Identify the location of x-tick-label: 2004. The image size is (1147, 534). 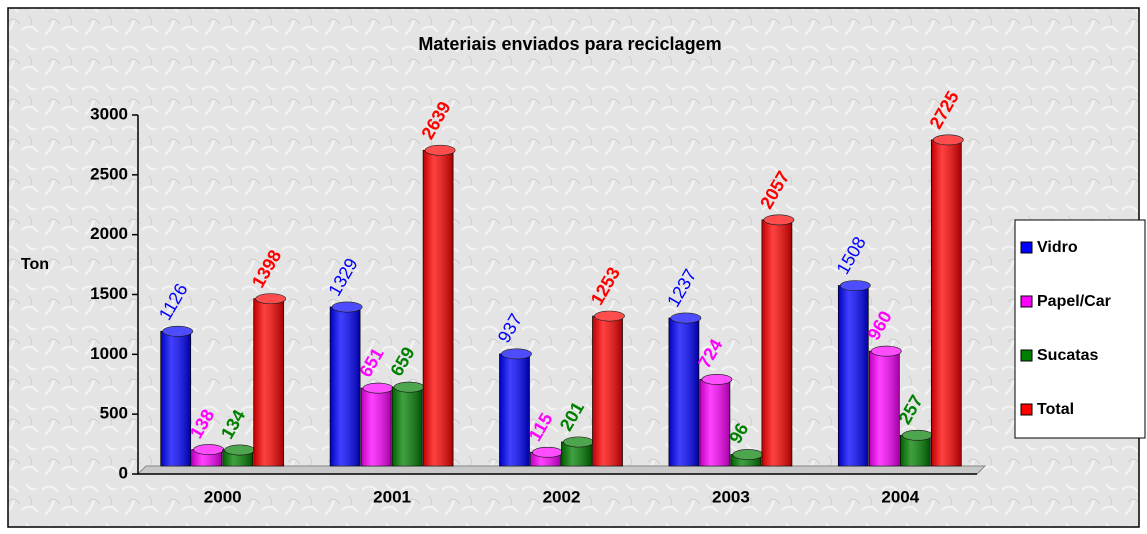
(900, 496).